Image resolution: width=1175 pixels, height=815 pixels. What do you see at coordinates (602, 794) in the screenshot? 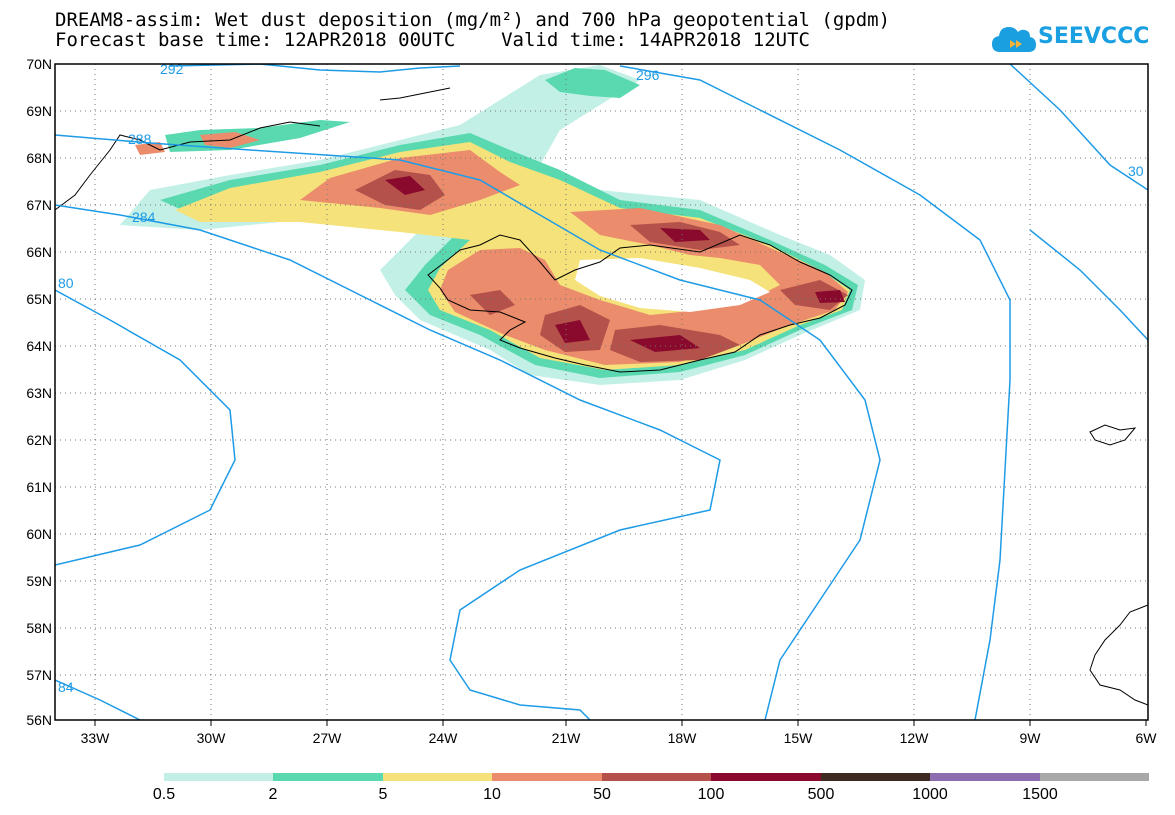
I see `colorbar-tick: 50` at bounding box center [602, 794].